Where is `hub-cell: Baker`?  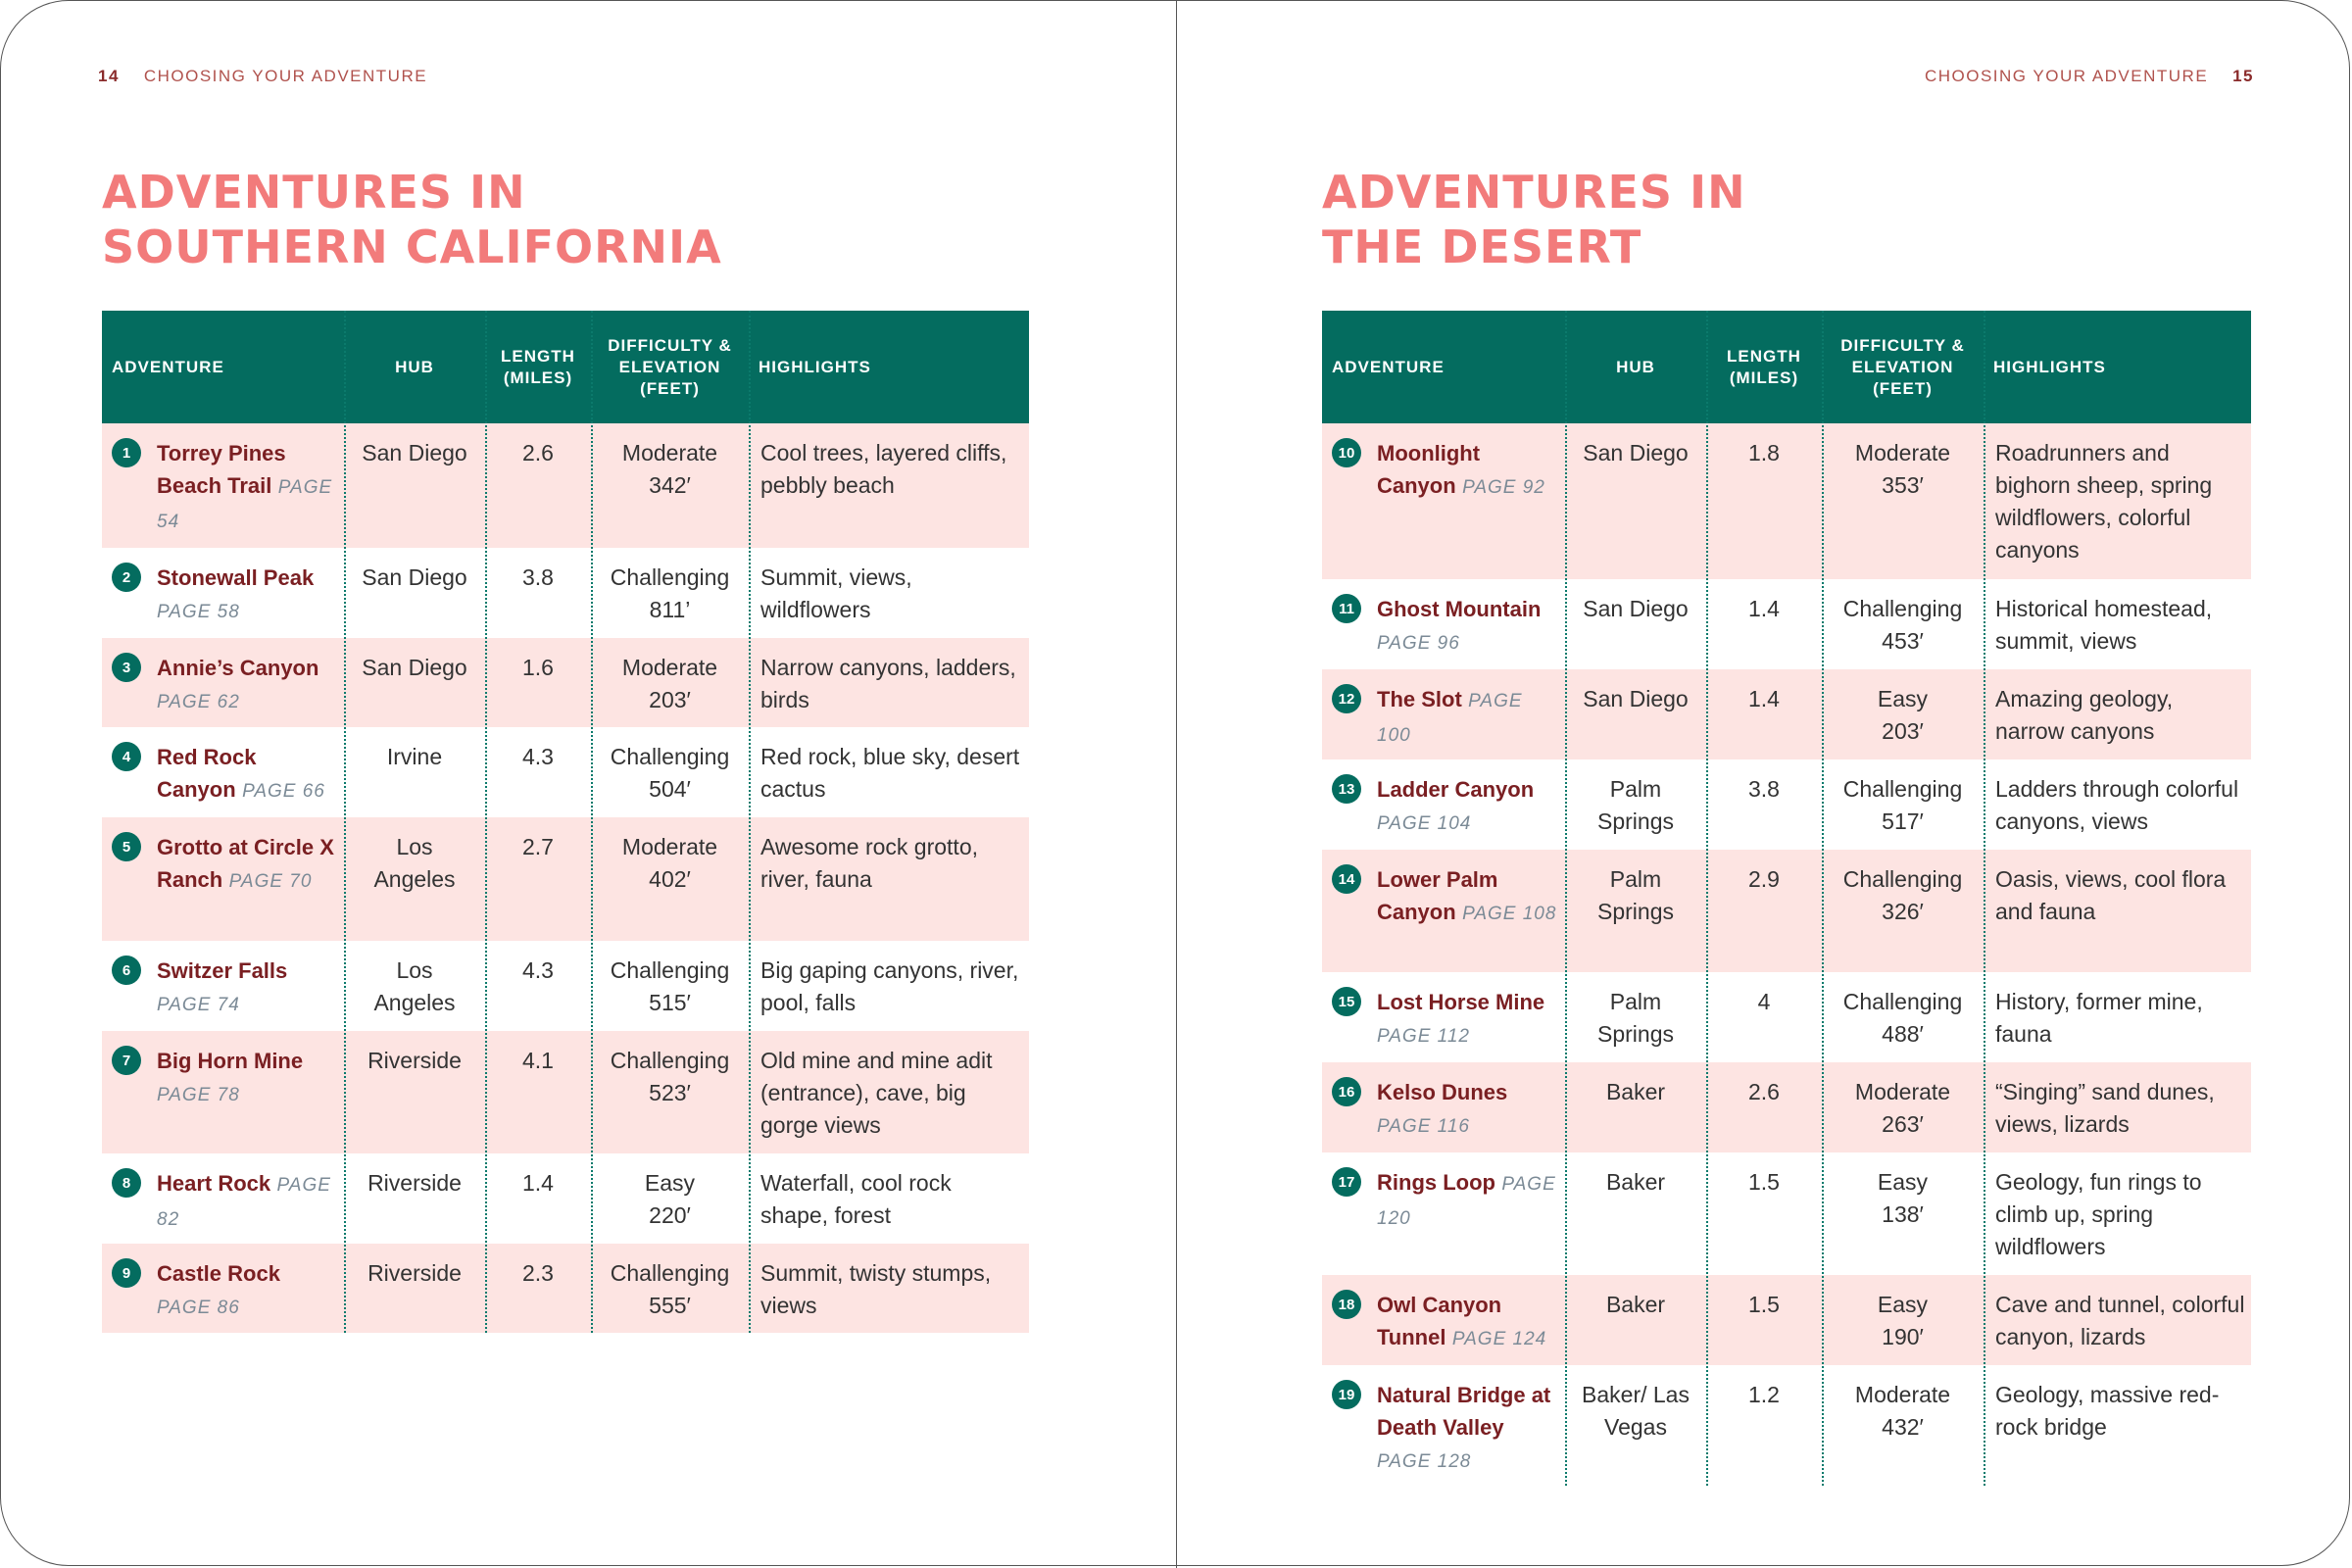 hub-cell: Baker is located at coordinates (1635, 1085).